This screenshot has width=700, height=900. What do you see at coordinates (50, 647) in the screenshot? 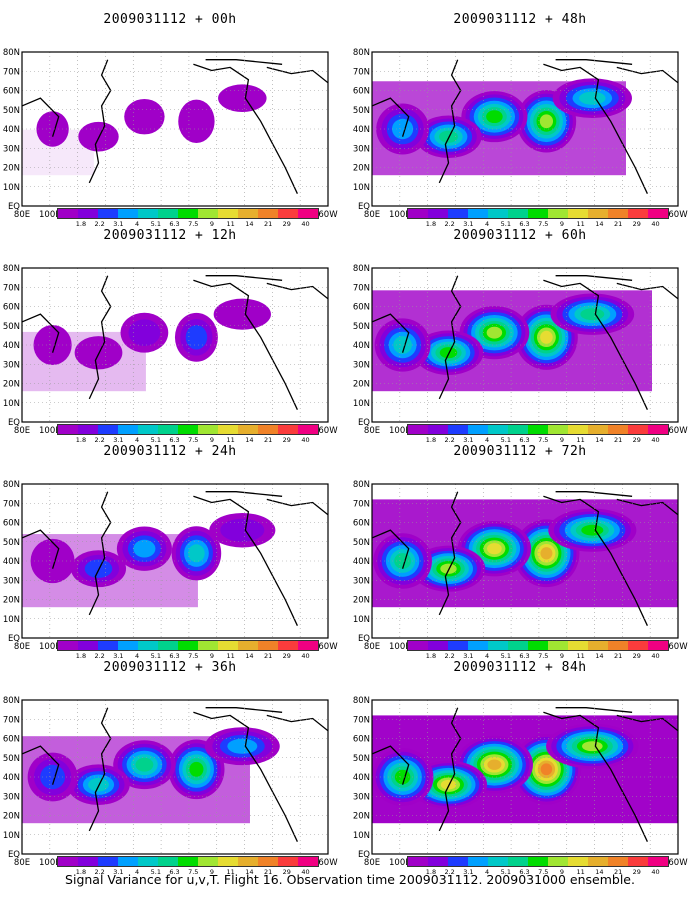
I see `lon-tick-label: 100E` at bounding box center [50, 647].